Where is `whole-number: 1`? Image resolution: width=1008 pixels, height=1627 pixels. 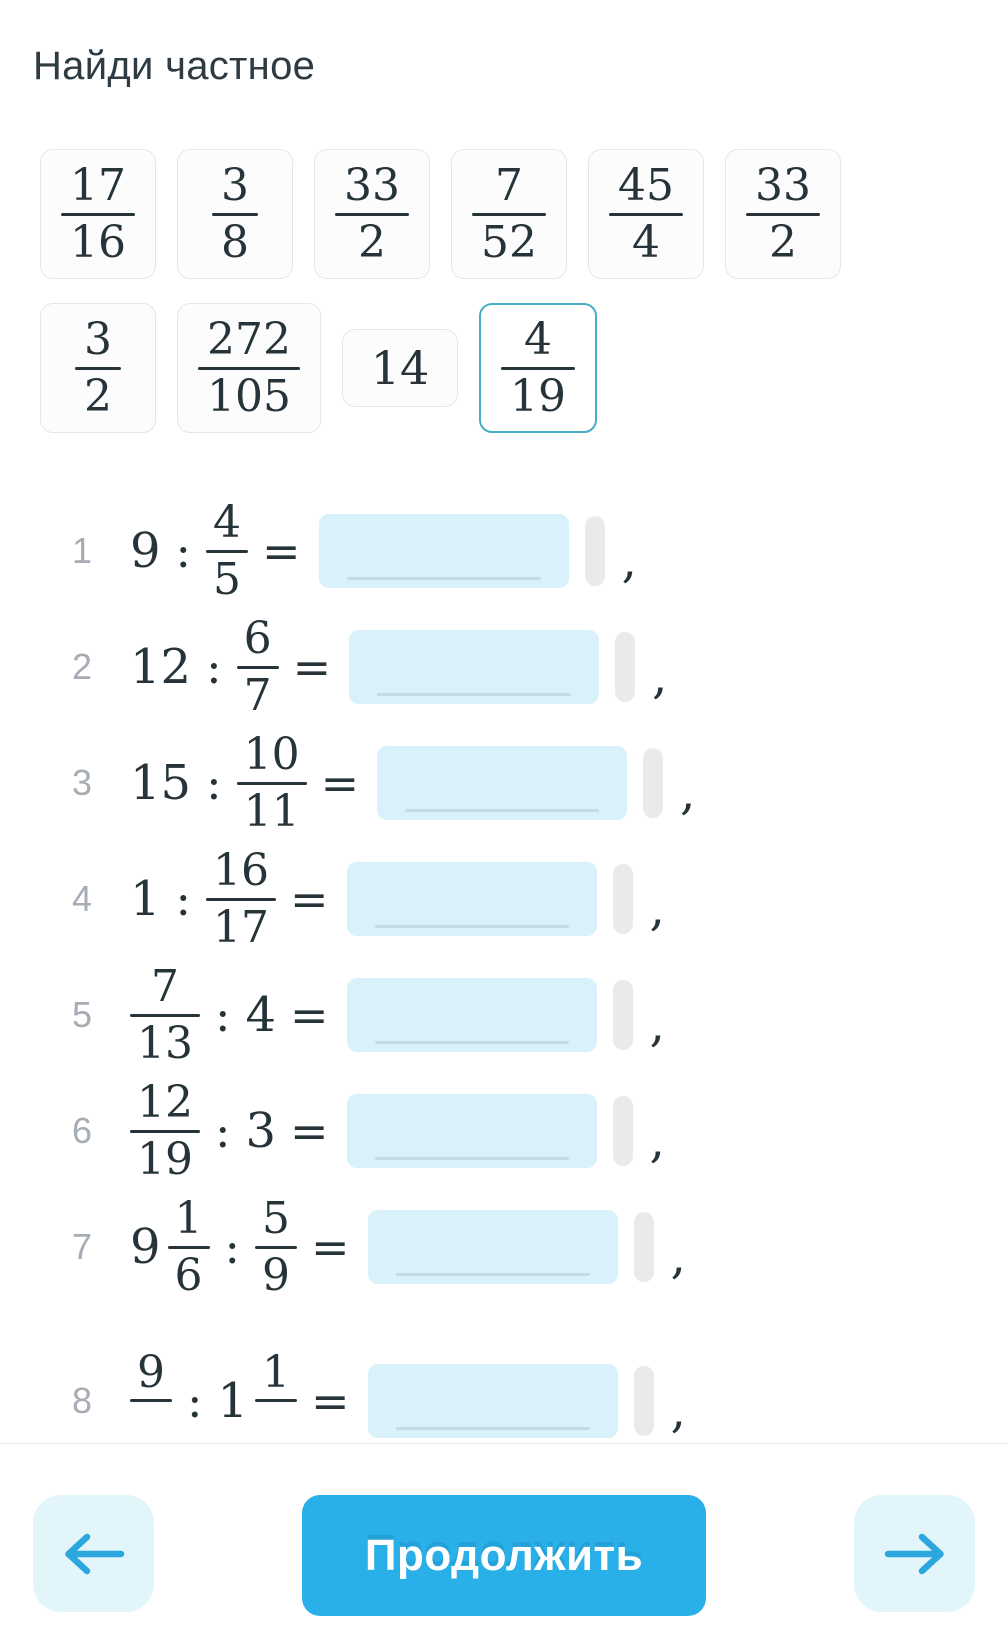
whole-number: 1 is located at coordinates (145, 899).